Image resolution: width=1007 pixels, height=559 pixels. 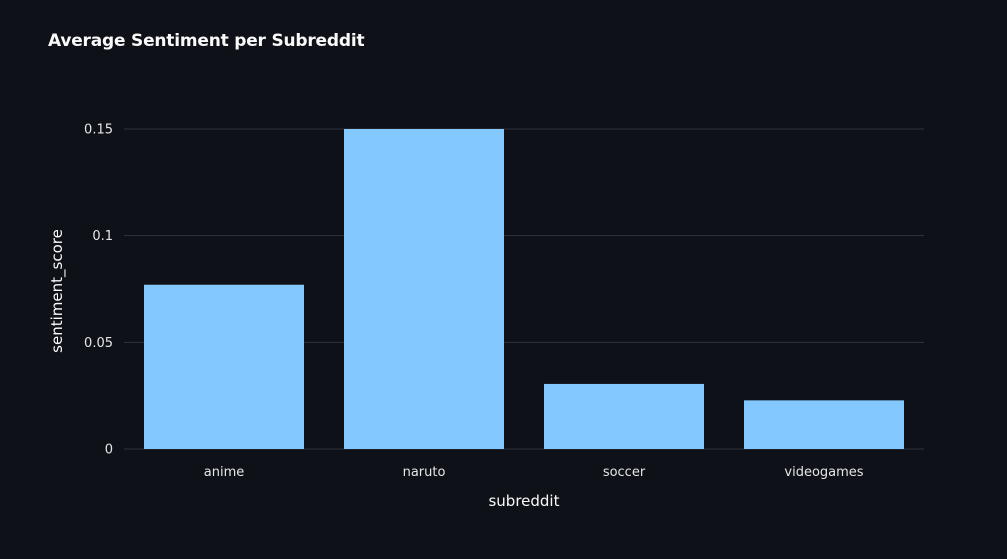 What do you see at coordinates (224, 472) in the screenshot?
I see `x-tick-label: anime` at bounding box center [224, 472].